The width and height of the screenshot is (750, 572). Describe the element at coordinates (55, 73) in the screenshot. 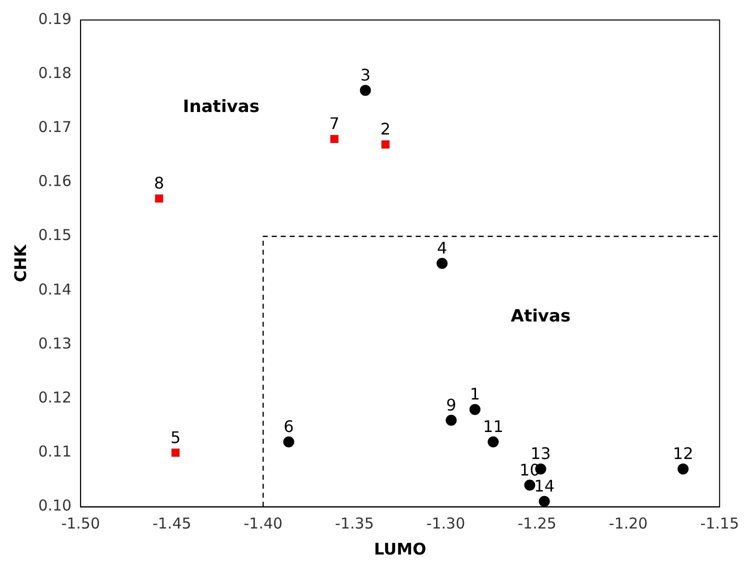

I see `y-tick-label: 0.18` at that location.